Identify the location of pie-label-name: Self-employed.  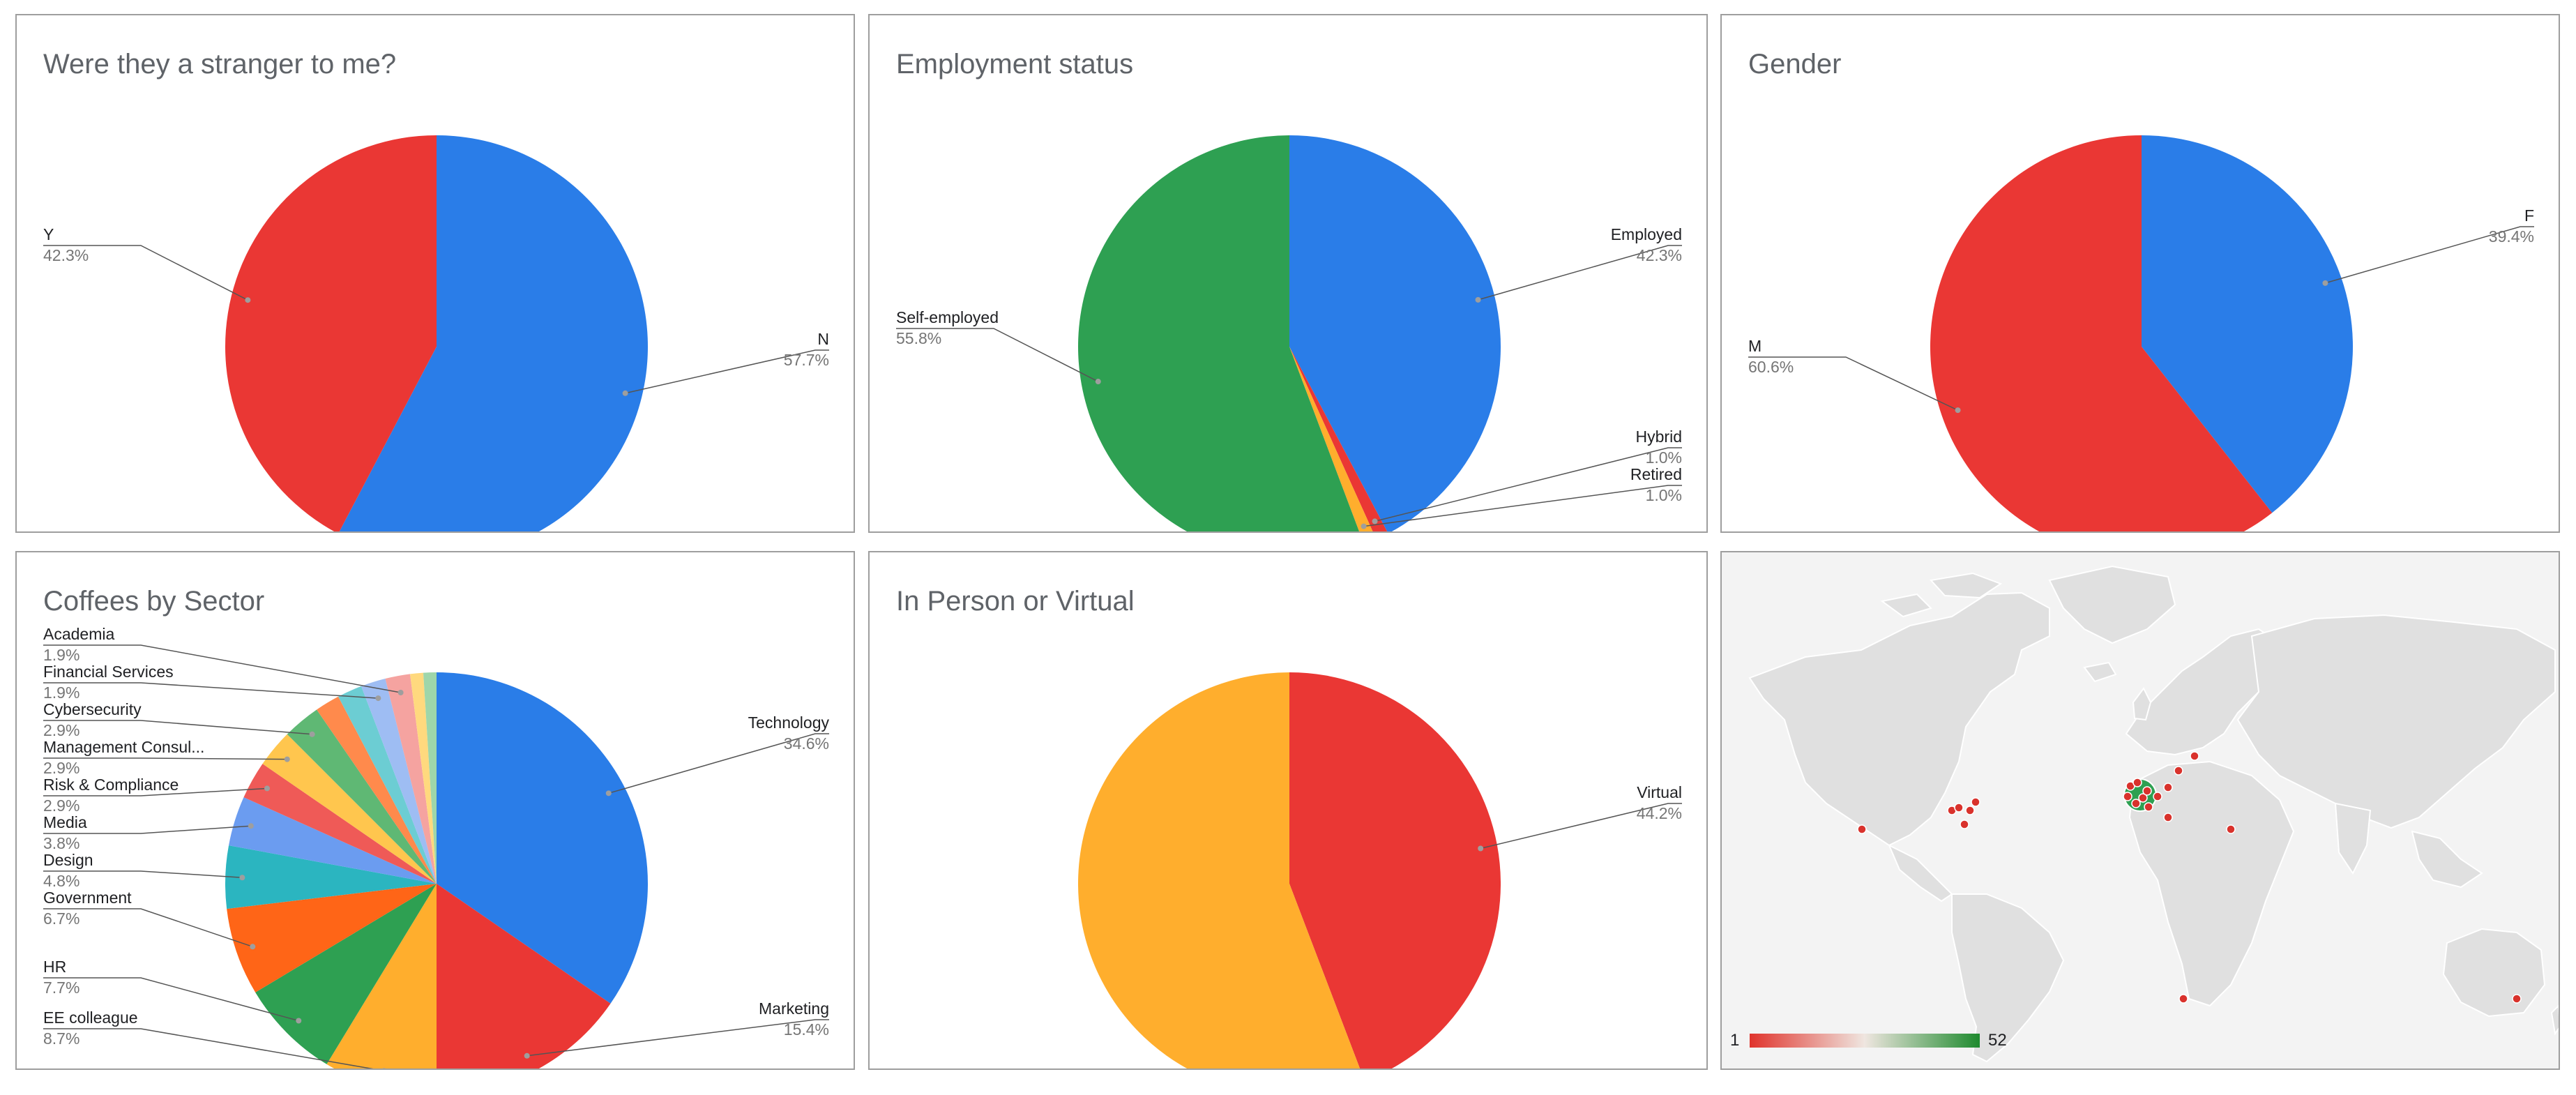
(947, 317).